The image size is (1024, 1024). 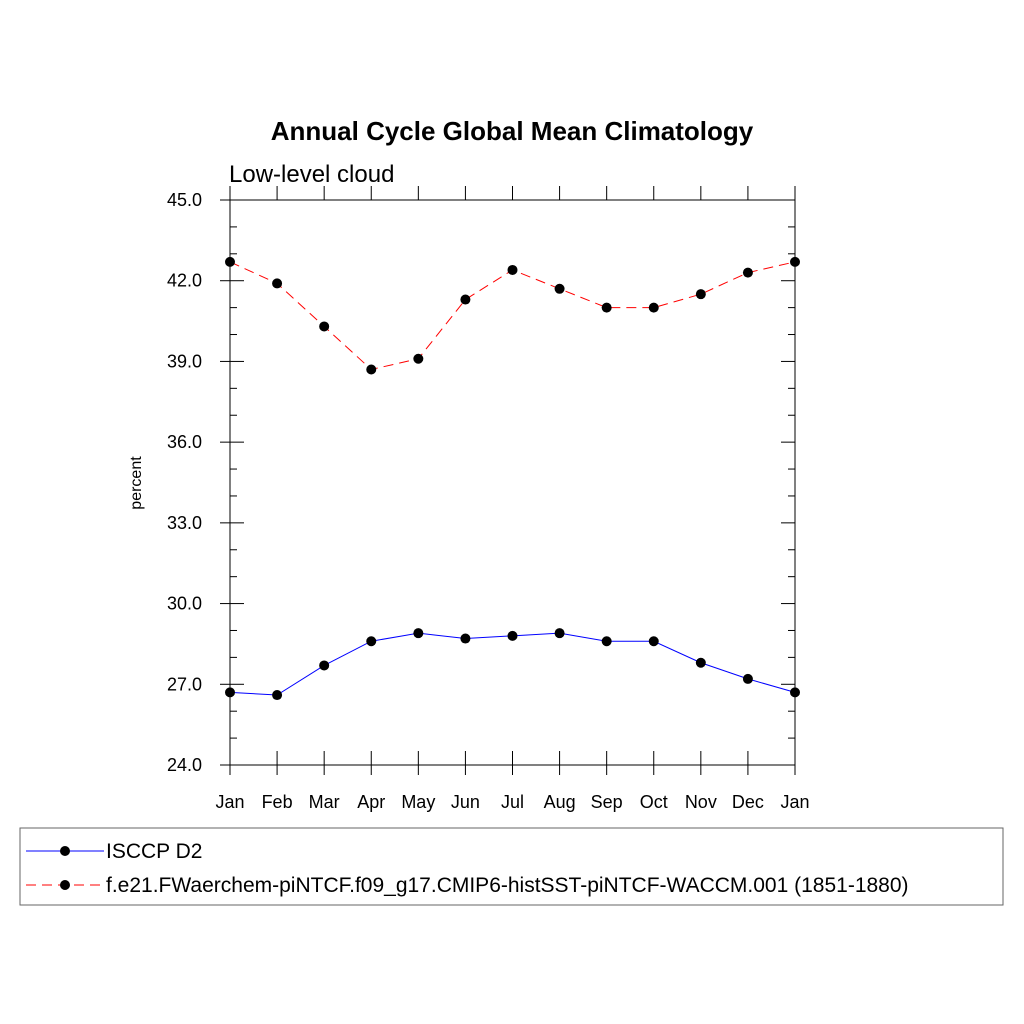 I want to click on y-tick-label: 30.0, so click(x=184, y=604).